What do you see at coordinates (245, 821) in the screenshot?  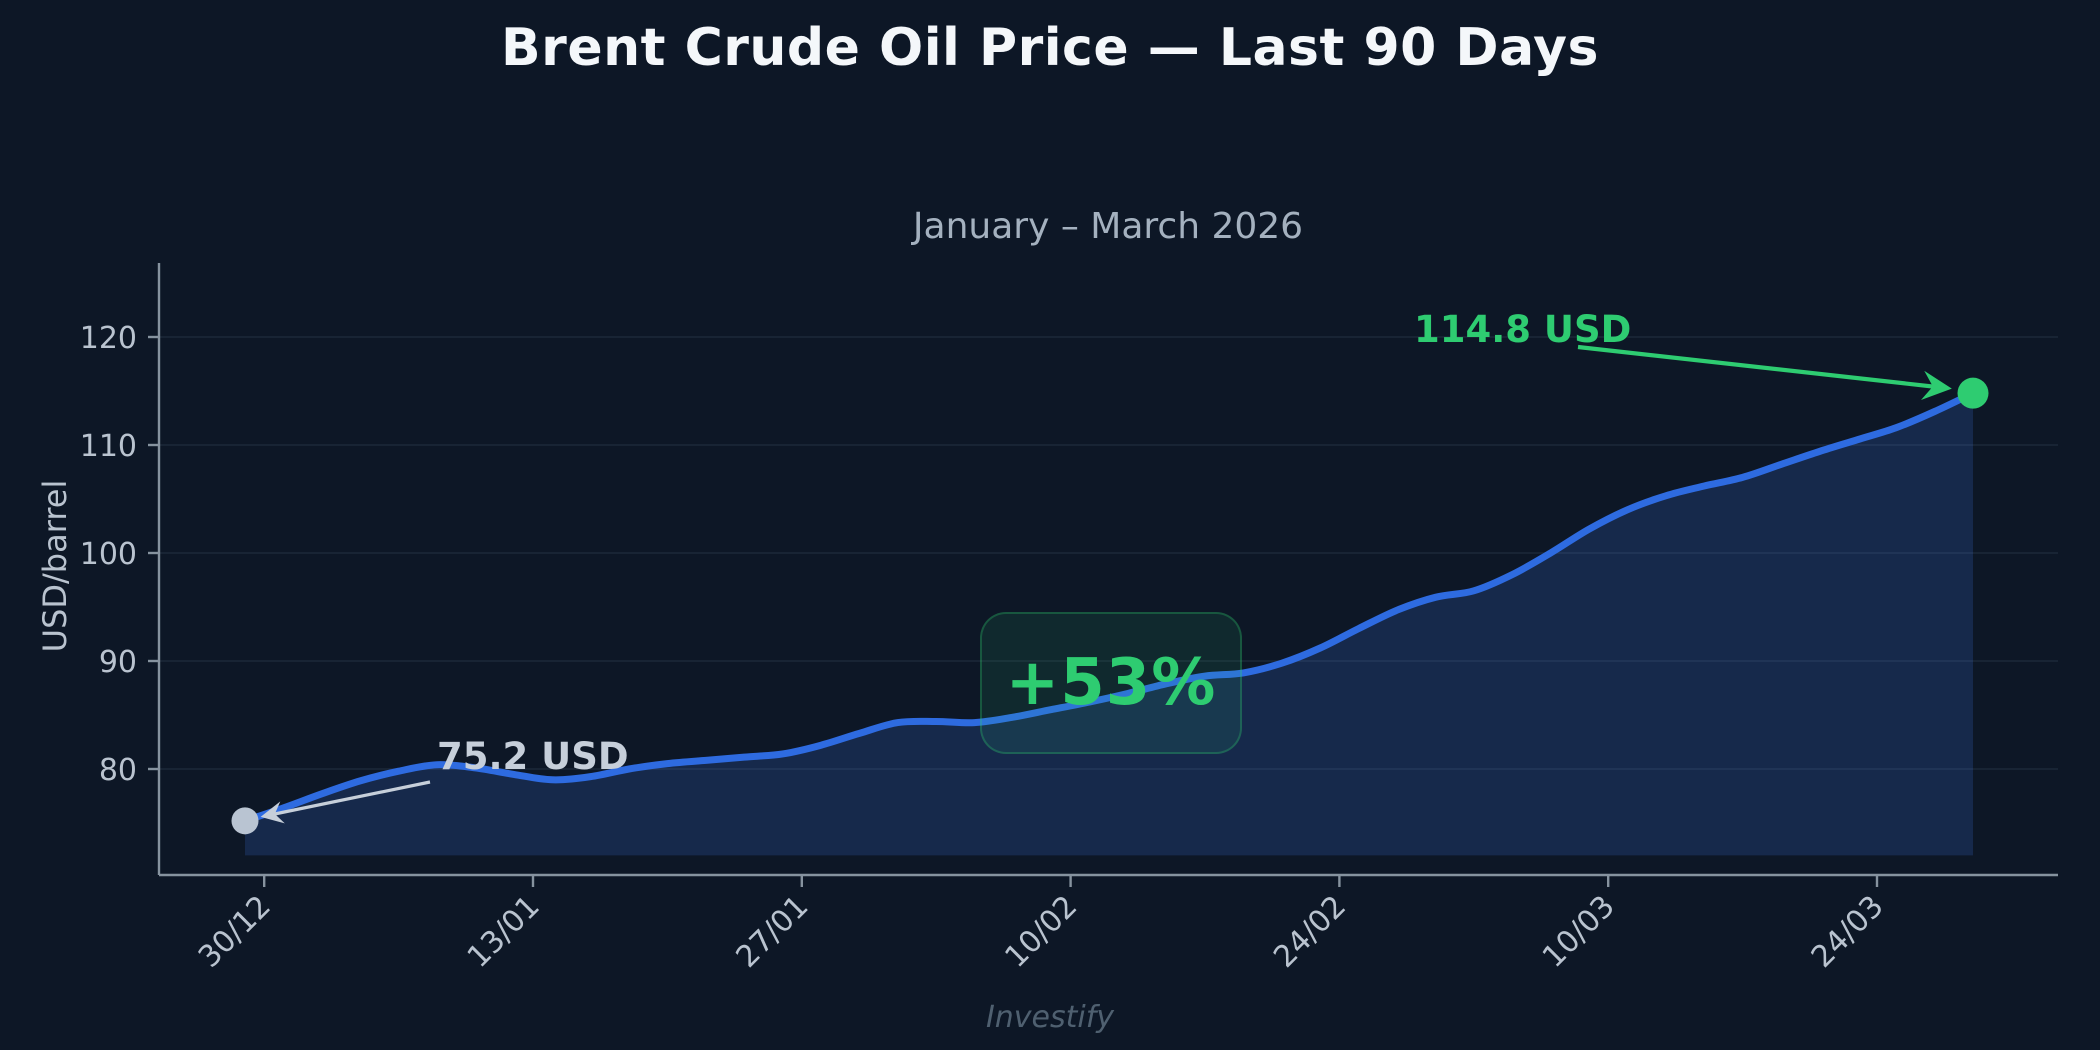 I see `start-point-marker` at bounding box center [245, 821].